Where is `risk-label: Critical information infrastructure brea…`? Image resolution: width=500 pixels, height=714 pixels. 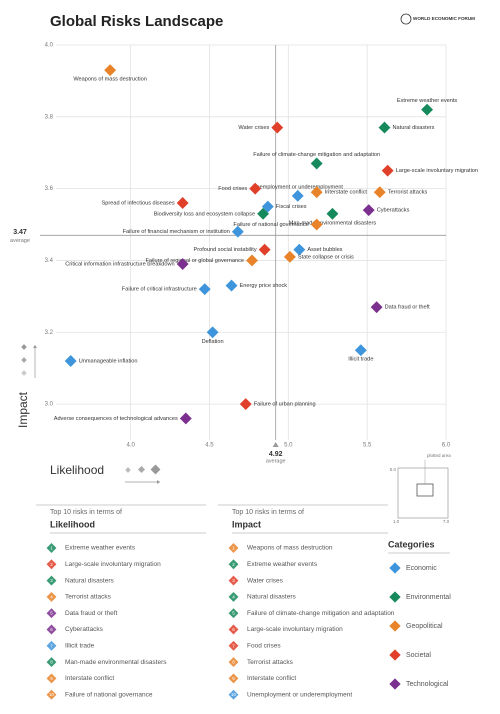 risk-label: Critical information infrastructure brea… is located at coordinates (119, 265).